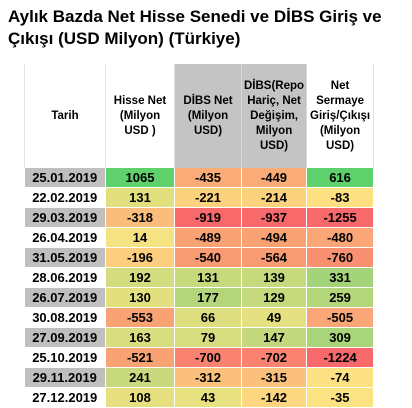  I want to click on value-cell: 331, so click(340, 277).